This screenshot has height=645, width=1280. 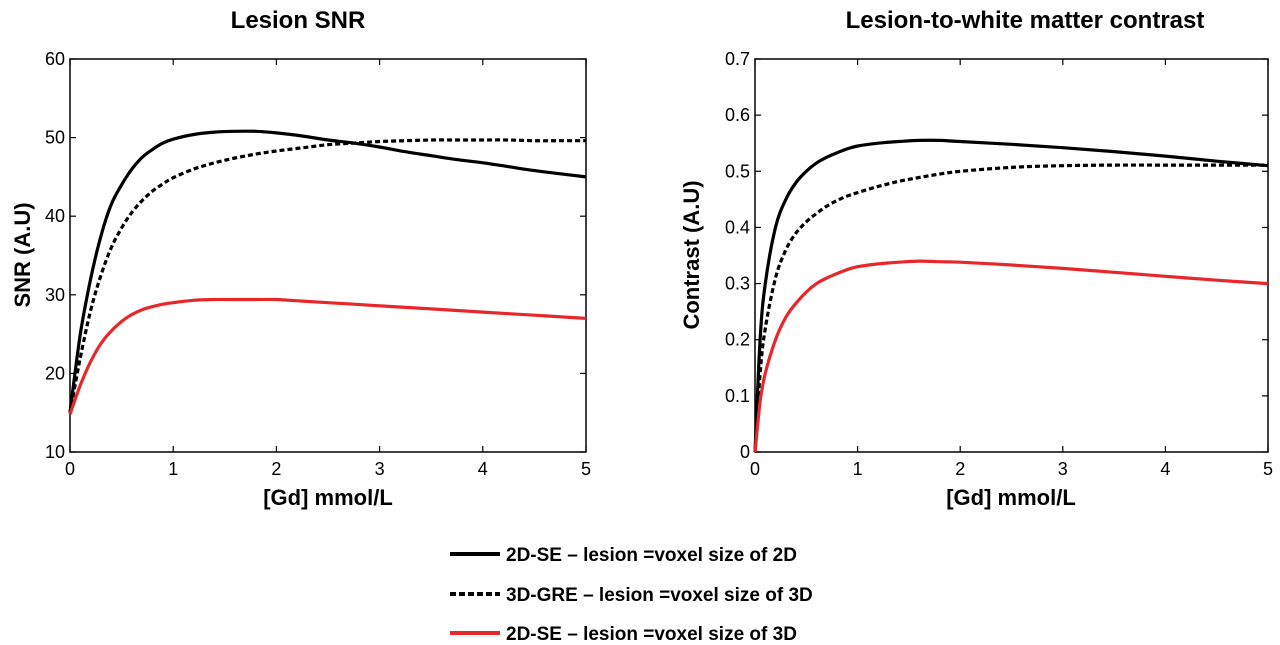 What do you see at coordinates (55, 452) in the screenshot?
I see `y-tick-label: 10` at bounding box center [55, 452].